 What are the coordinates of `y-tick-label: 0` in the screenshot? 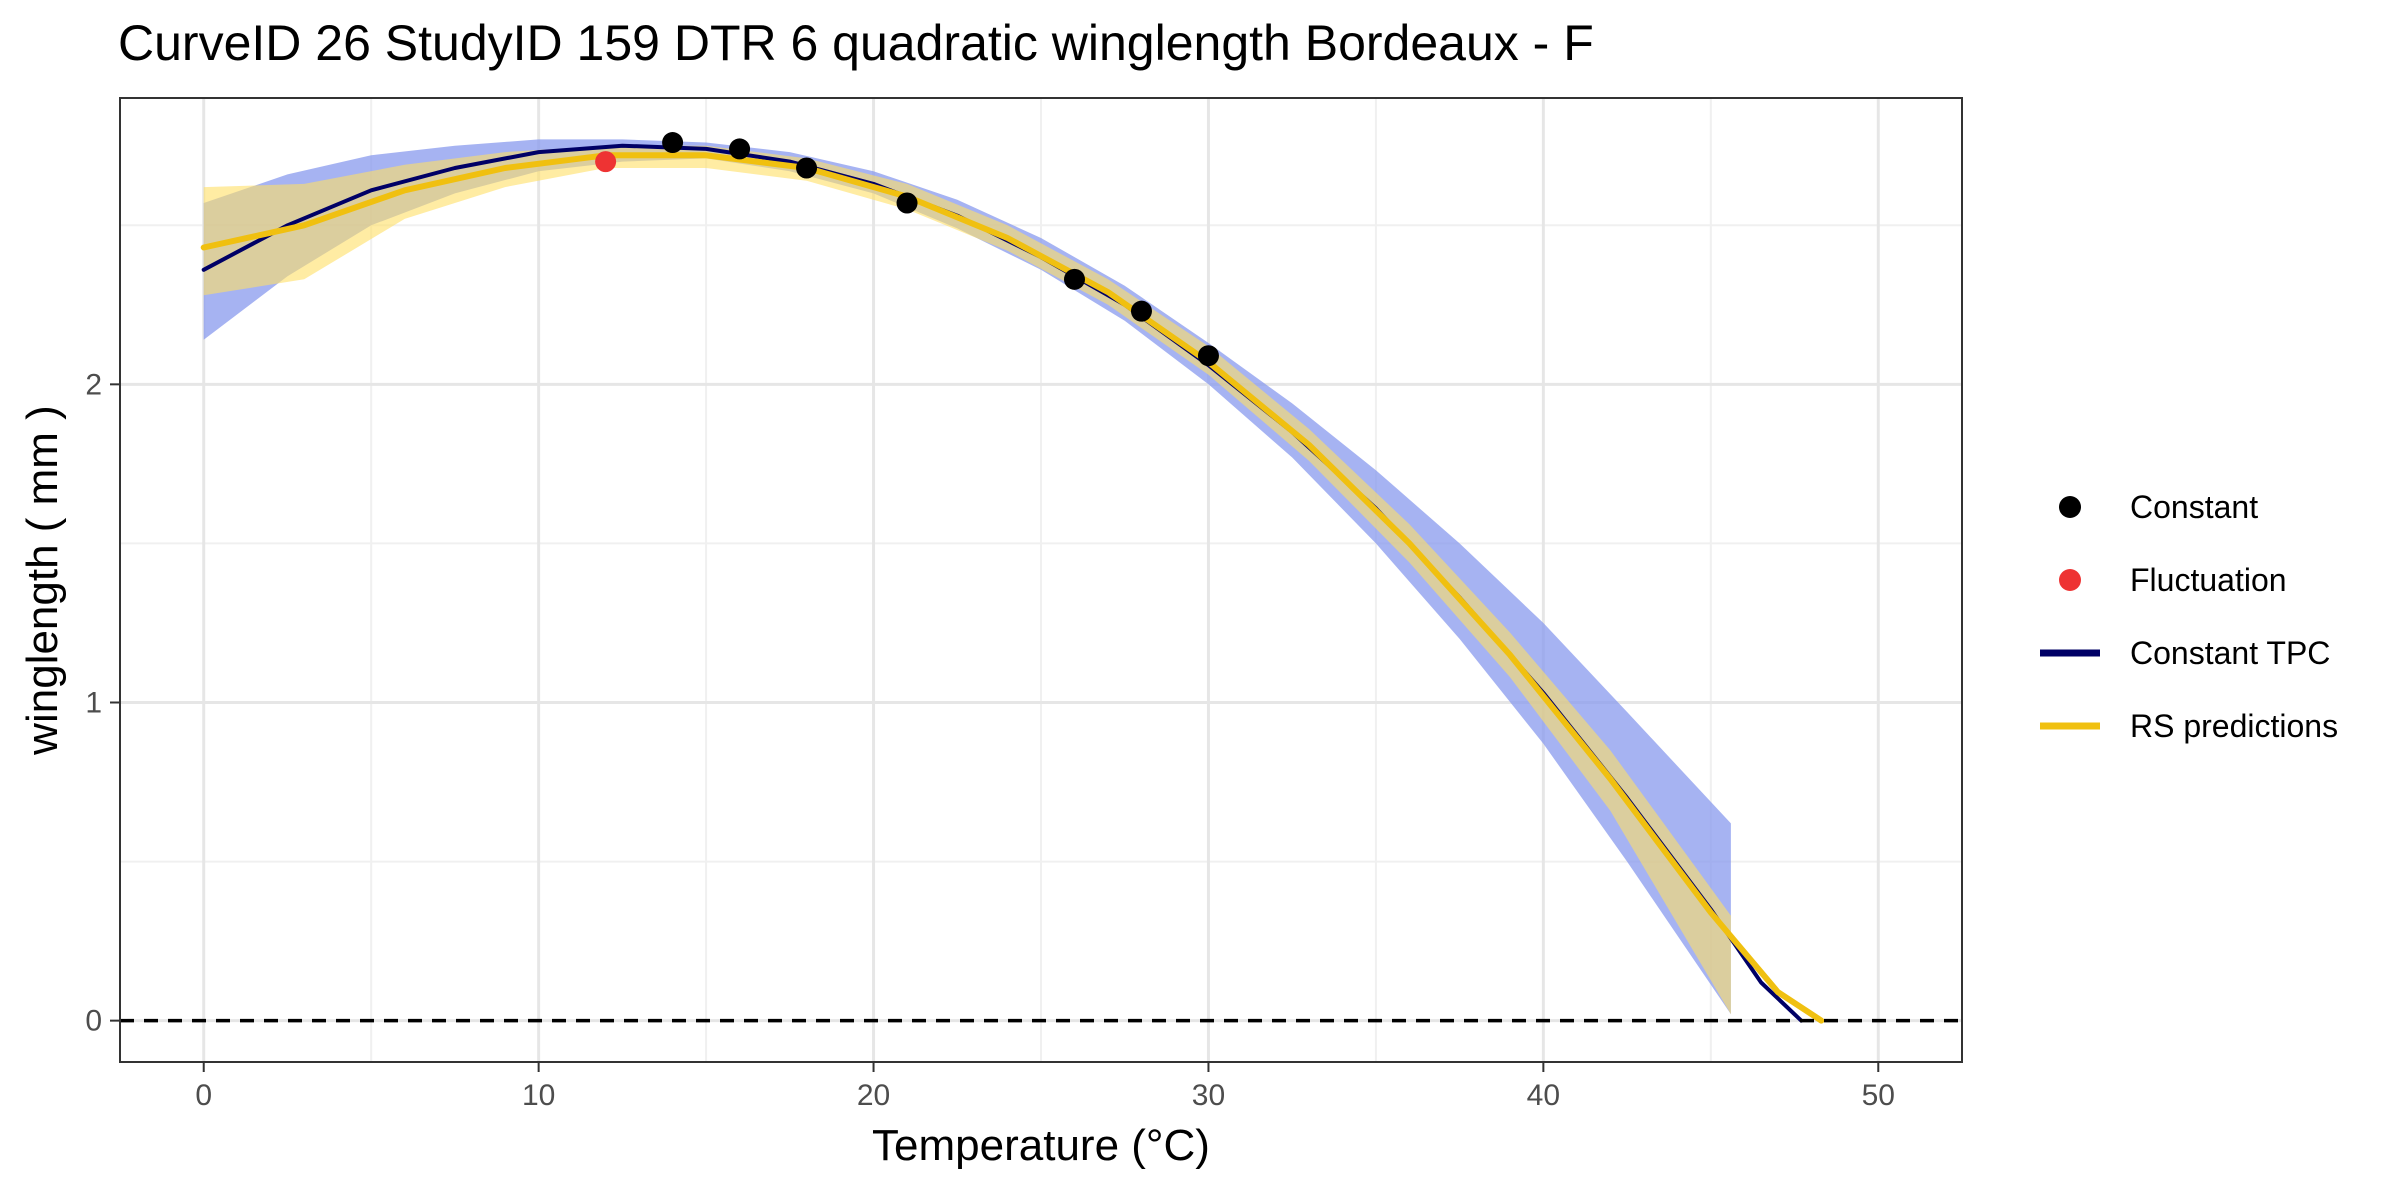 It's located at (93, 1021).